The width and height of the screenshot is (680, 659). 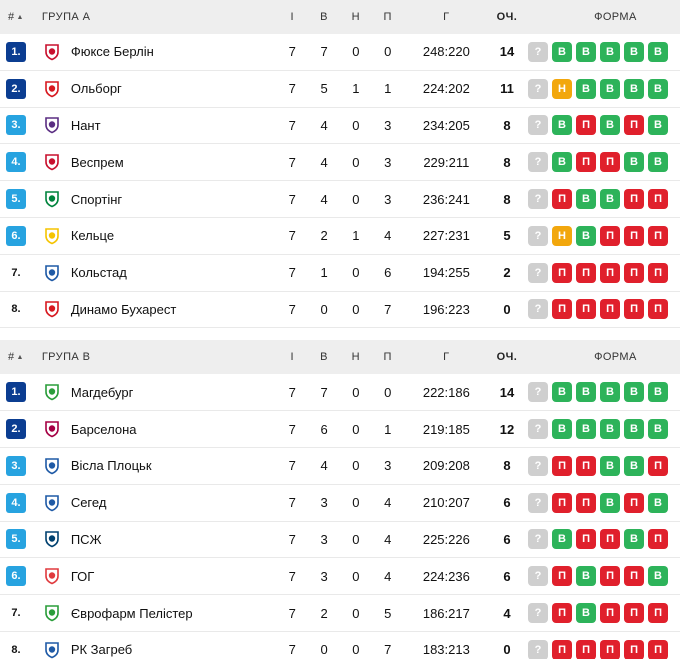 What do you see at coordinates (356, 357) in the screenshot?
I see `draws-header: Н` at bounding box center [356, 357].